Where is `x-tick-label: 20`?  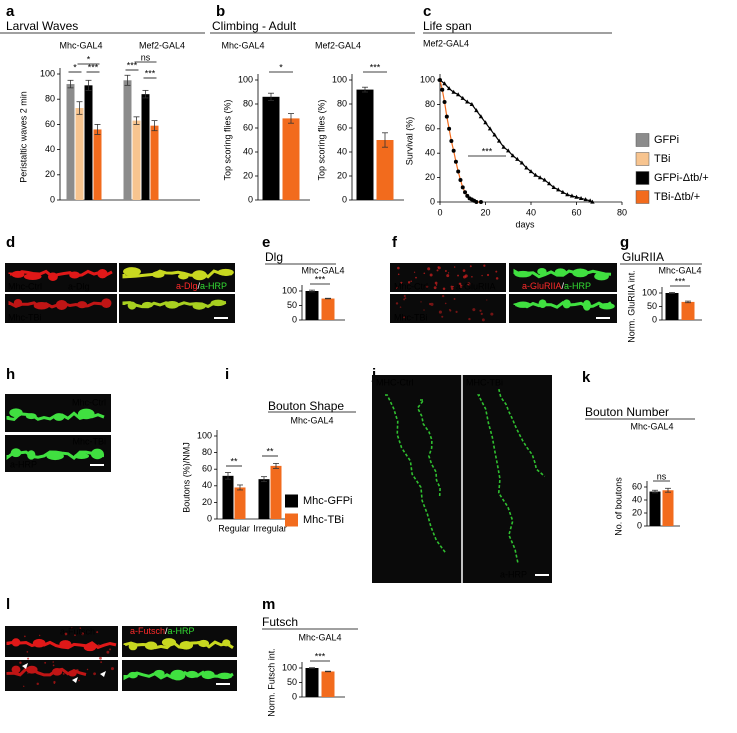 x-tick-label: 20 is located at coordinates (485, 212).